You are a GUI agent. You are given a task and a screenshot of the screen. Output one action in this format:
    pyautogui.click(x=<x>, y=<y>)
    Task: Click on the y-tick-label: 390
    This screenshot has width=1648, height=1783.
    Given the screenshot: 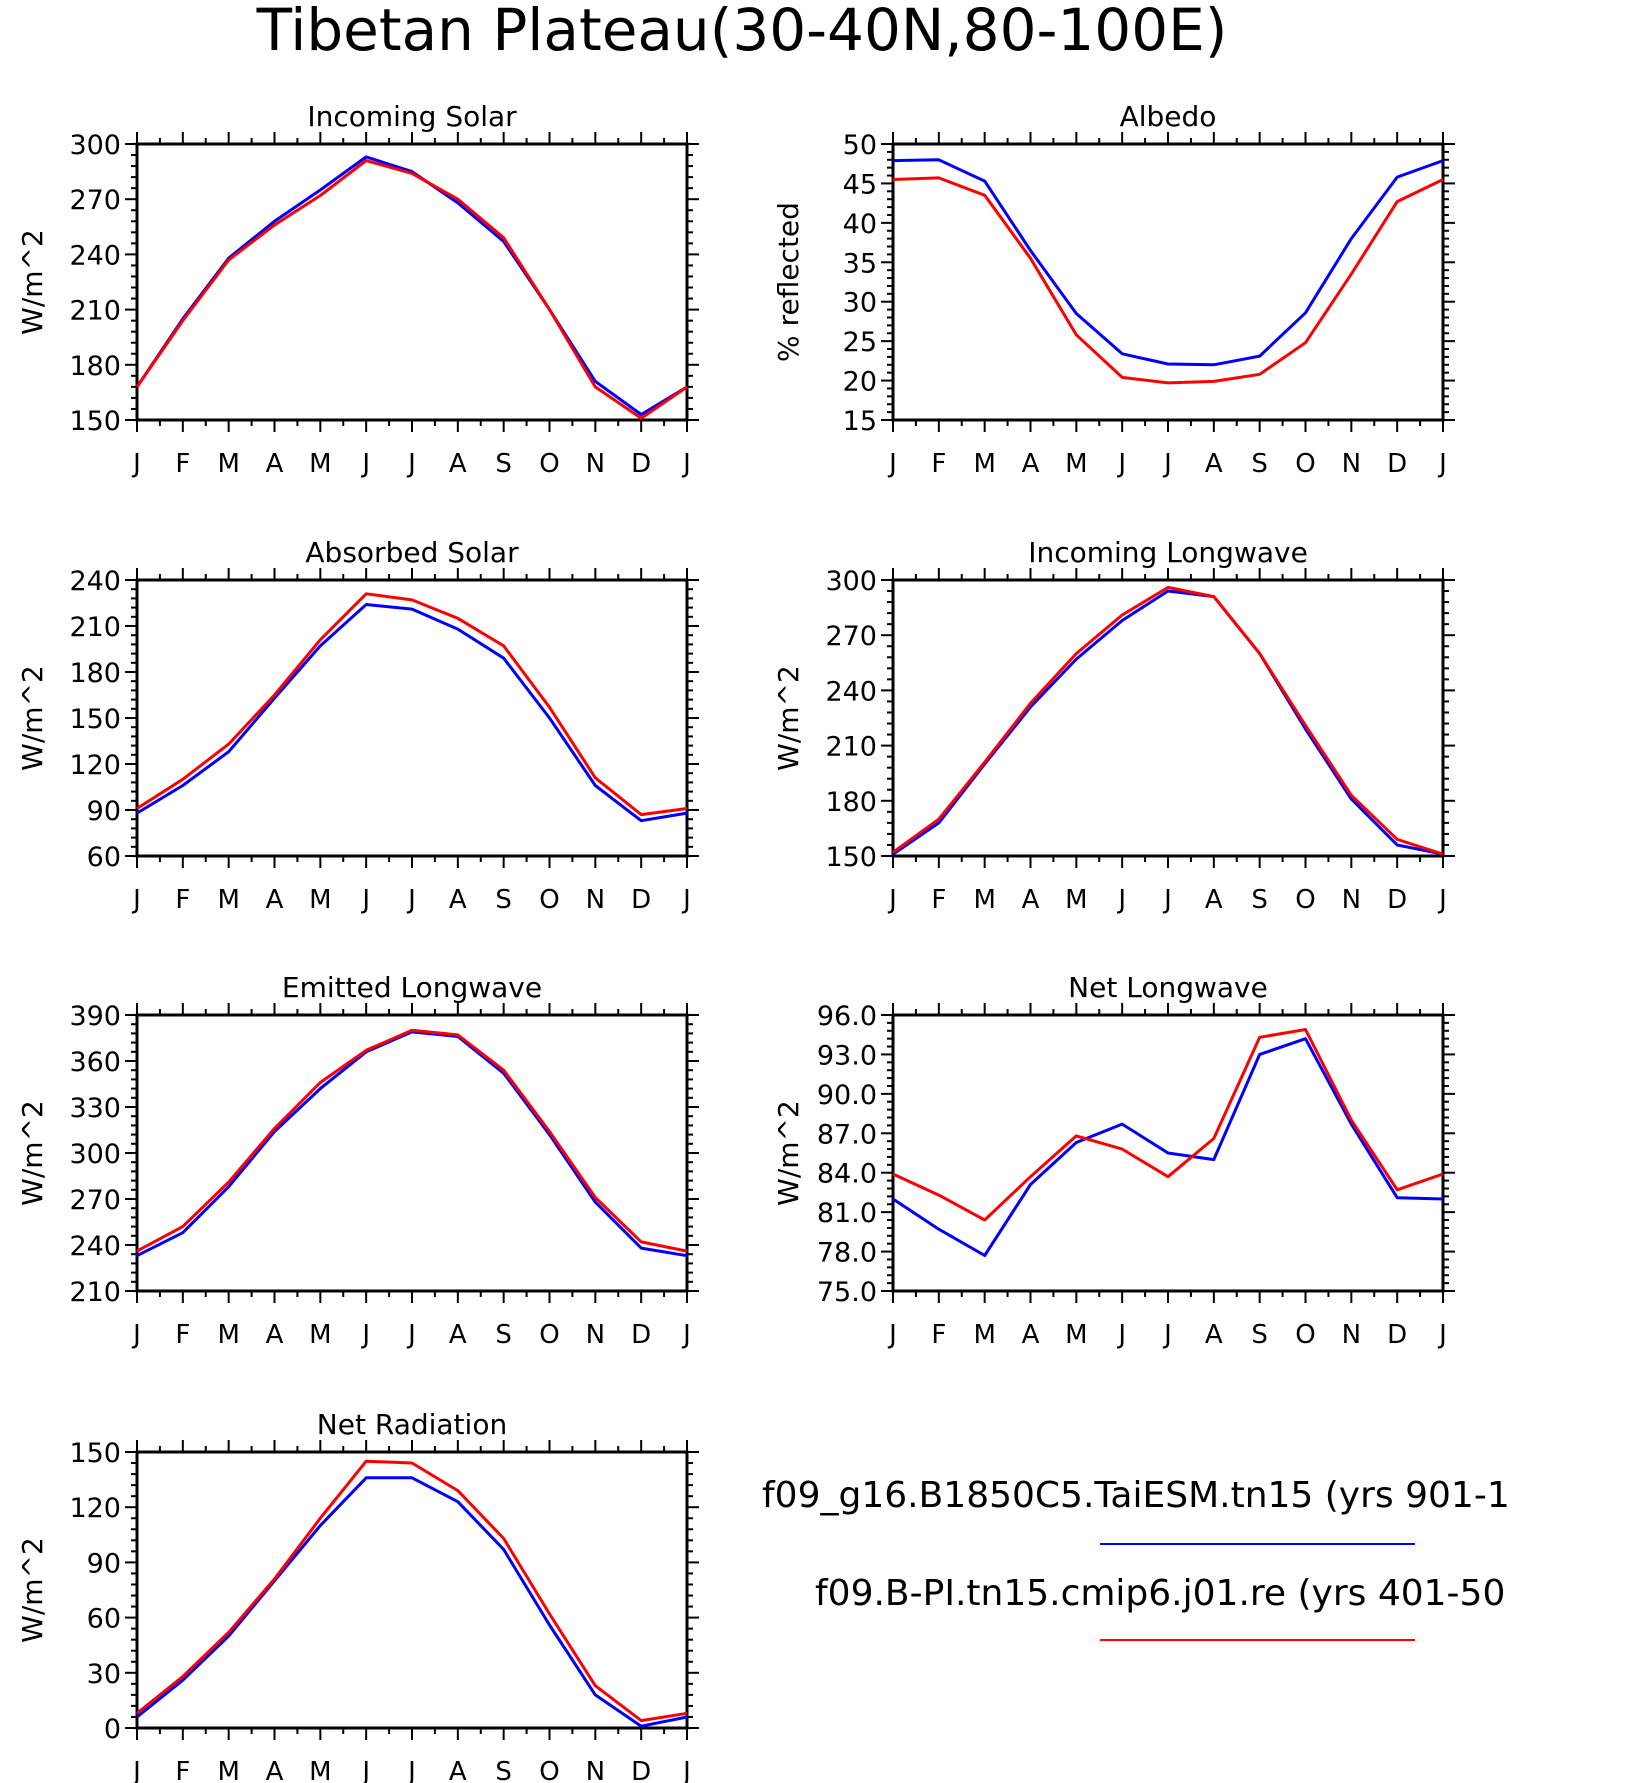 What is the action you would take?
    pyautogui.click(x=95, y=1016)
    